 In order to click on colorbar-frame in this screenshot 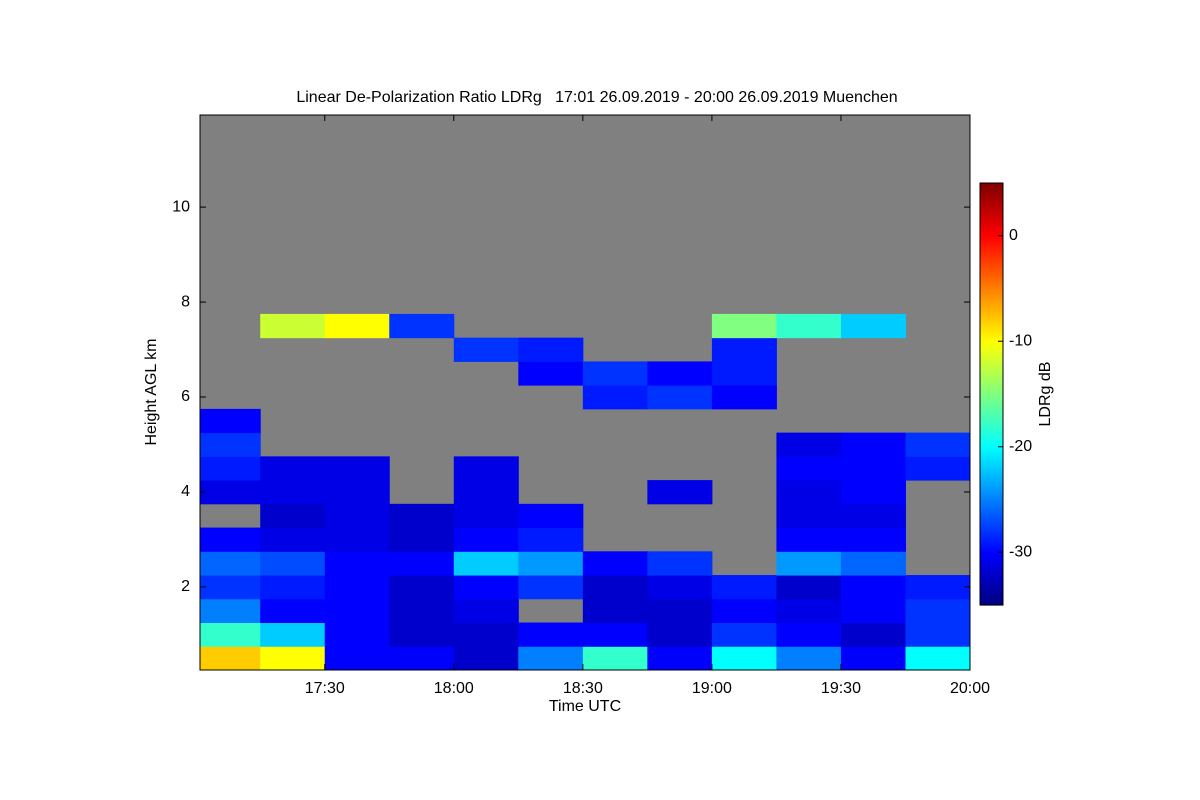, I will do `click(991, 394)`.